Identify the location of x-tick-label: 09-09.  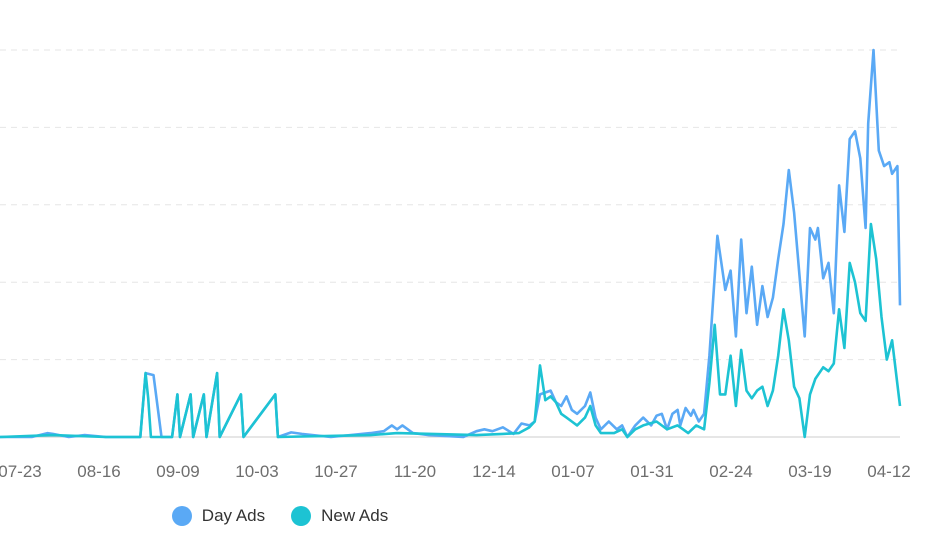
(177, 471).